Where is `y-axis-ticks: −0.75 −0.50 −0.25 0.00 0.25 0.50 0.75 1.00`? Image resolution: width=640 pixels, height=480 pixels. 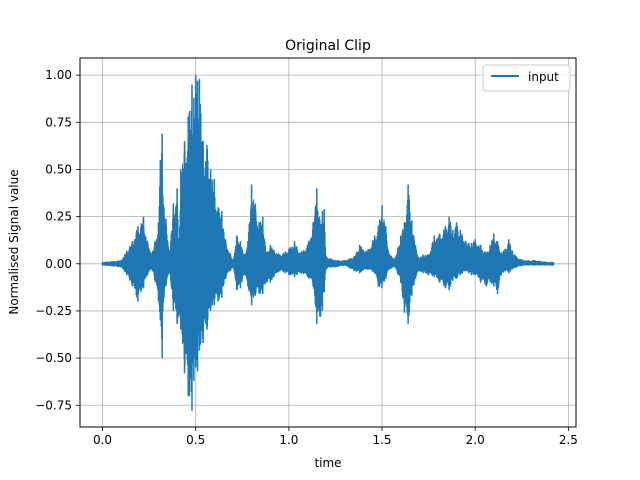 y-axis-ticks: −0.75 −0.50 −0.25 0.00 0.25 0.50 0.75 1.00 is located at coordinates (57, 240).